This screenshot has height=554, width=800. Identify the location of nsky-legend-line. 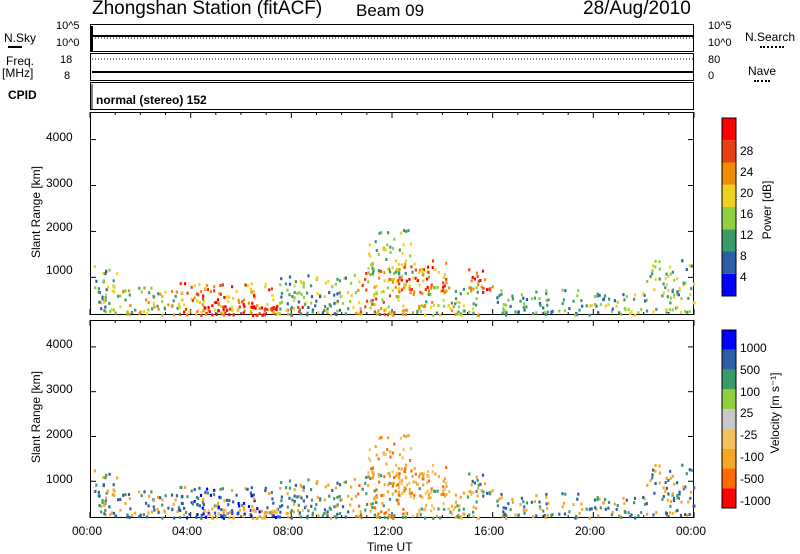
(15, 47).